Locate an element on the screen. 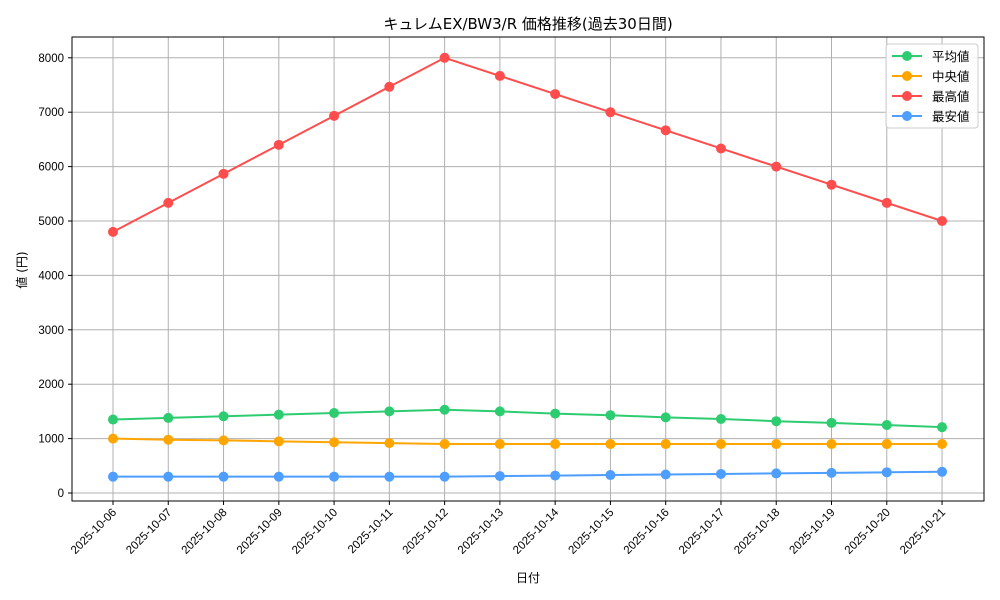 Image resolution: width=1000 pixels, height=600 pixels. y-tick-label: 2000 is located at coordinates (51, 385).